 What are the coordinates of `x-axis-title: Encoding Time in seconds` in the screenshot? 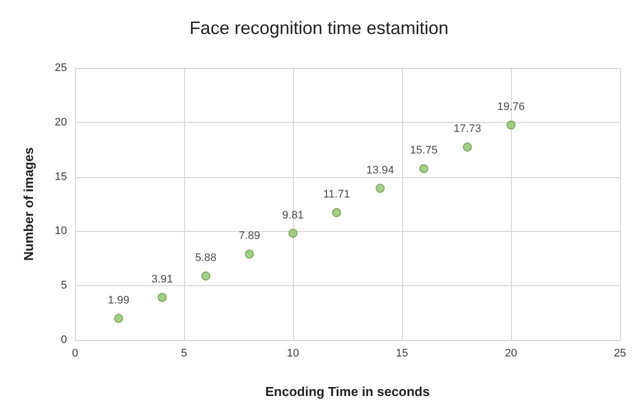 It's located at (347, 391).